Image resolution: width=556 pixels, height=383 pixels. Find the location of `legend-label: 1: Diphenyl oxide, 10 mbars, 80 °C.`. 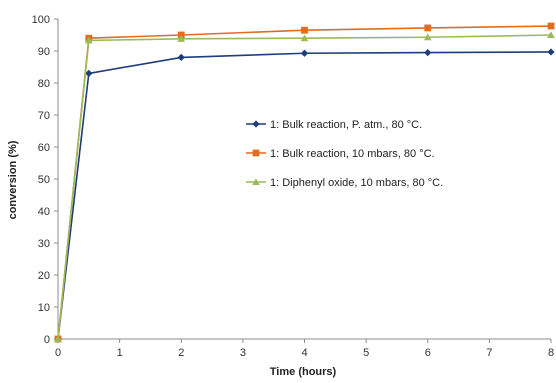

legend-label: 1: Diphenyl oxide, 10 mbars, 80 °C. is located at coordinates (356, 183).